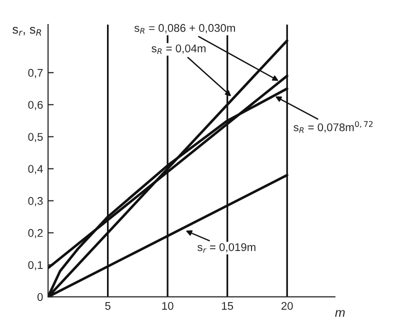 The image size is (394, 328). Describe the element at coordinates (107, 306) in the screenshot. I see `x-tick-label: 5` at that location.